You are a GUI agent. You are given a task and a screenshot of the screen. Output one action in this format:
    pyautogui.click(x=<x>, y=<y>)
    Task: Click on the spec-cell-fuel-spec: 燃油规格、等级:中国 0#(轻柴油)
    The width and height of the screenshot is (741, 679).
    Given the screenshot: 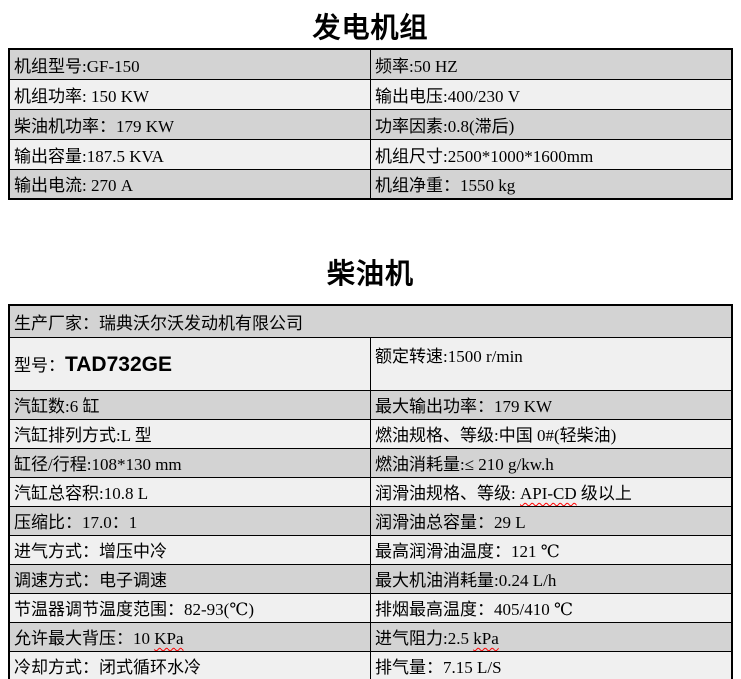 What is the action you would take?
    pyautogui.click(x=551, y=433)
    